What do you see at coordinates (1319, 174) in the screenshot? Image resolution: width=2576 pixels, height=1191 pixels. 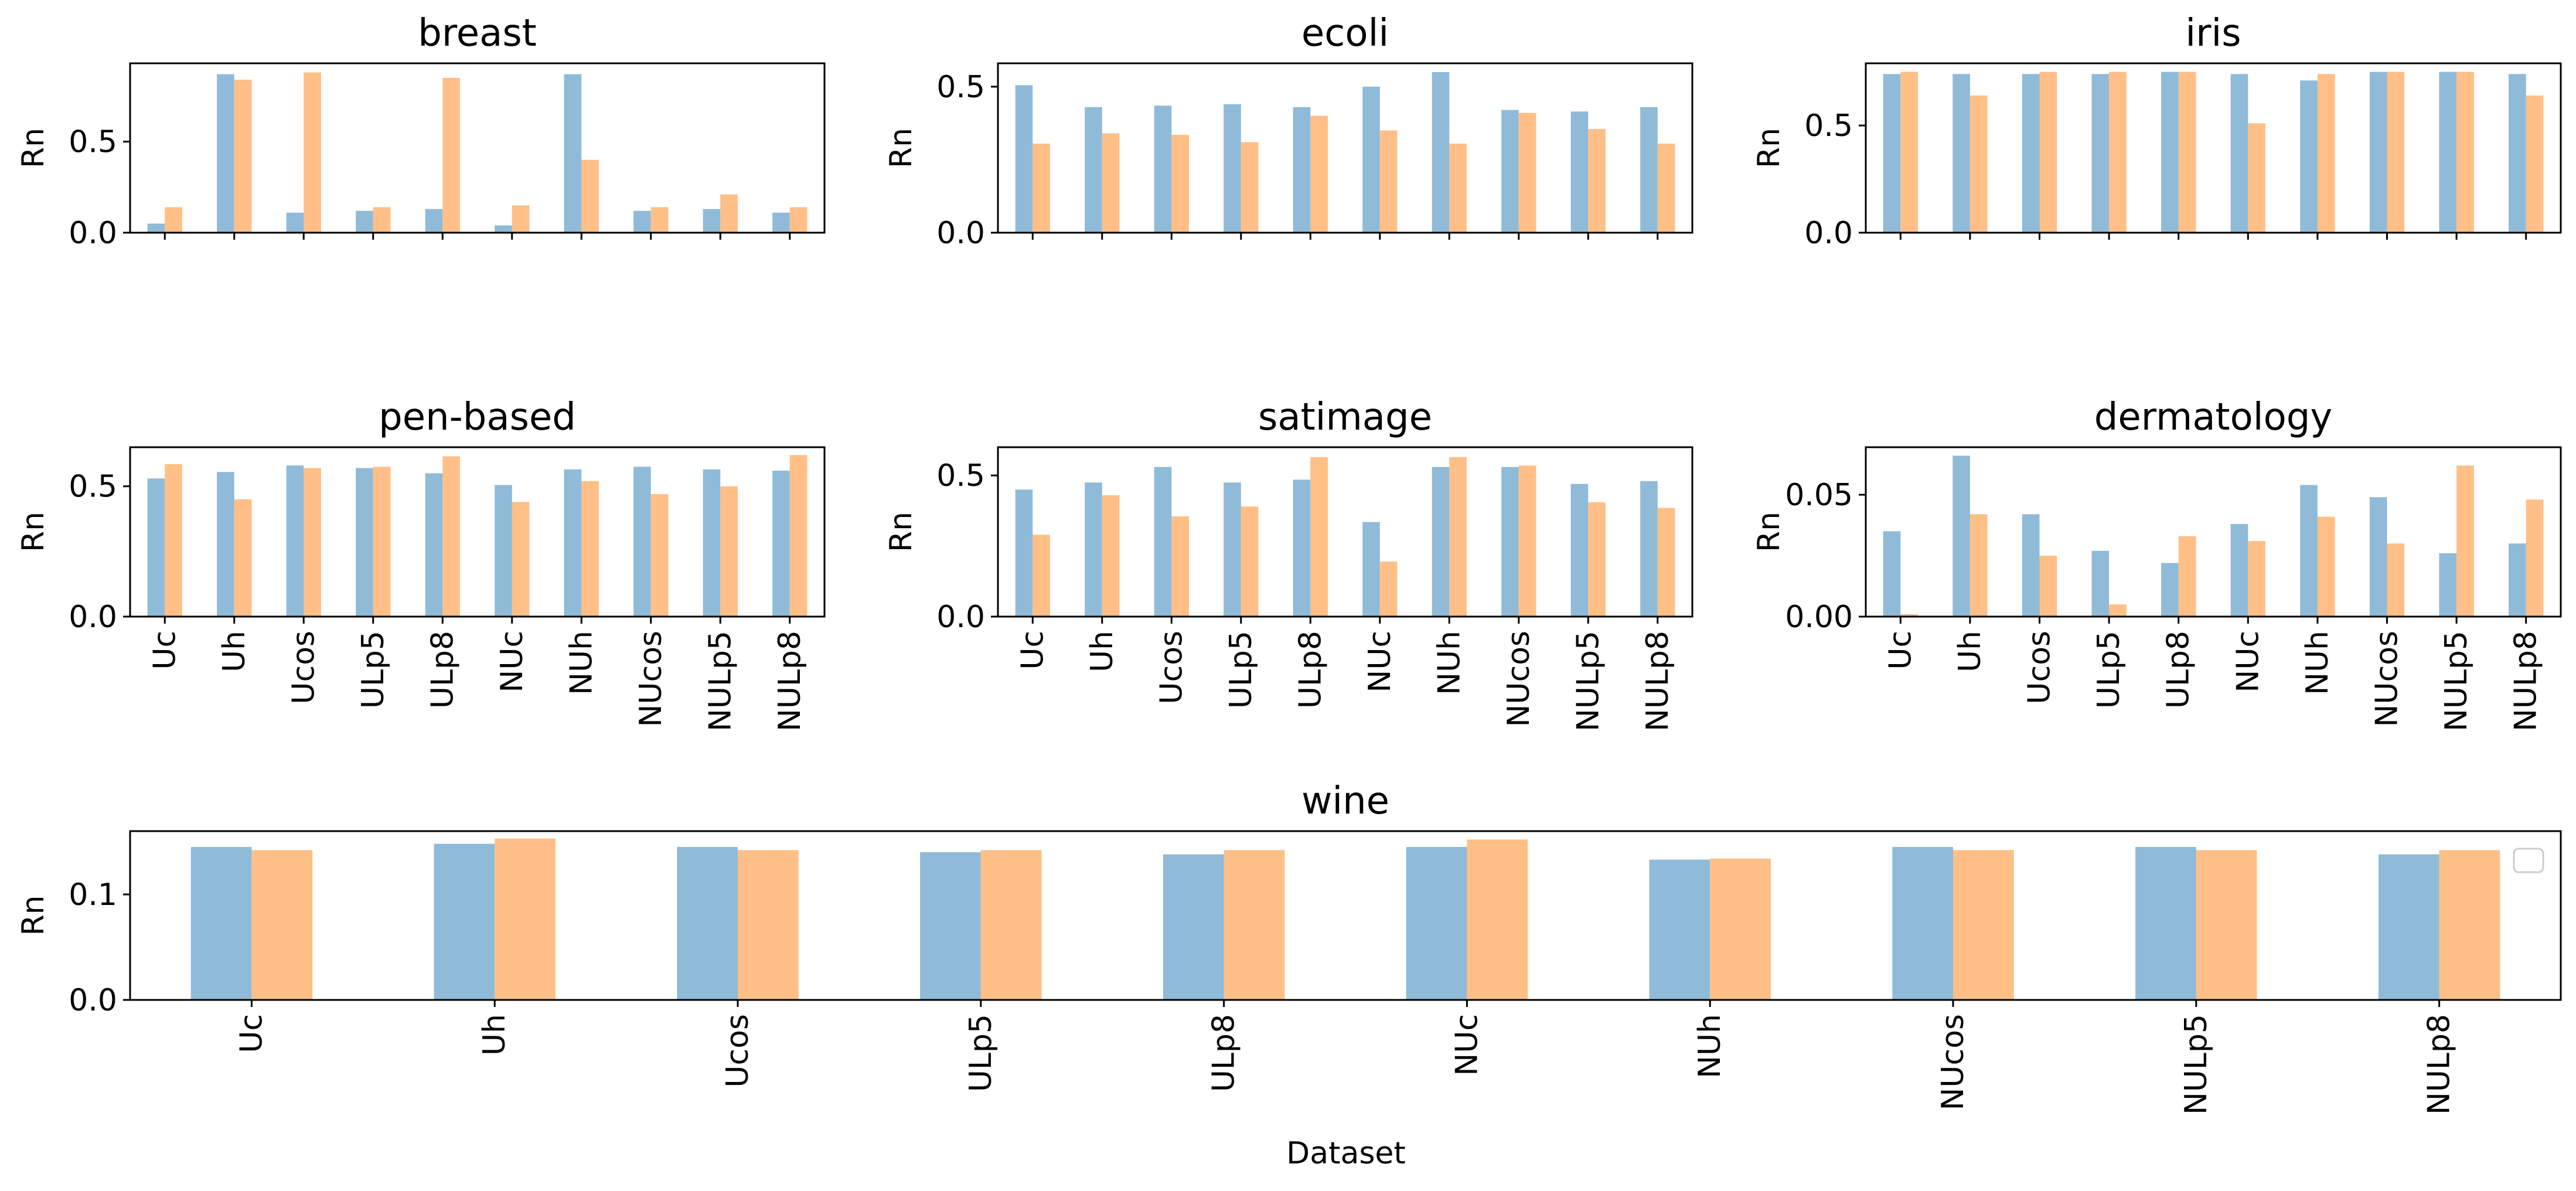 I see `bar-ecoli-series2-ULp8` at bounding box center [1319, 174].